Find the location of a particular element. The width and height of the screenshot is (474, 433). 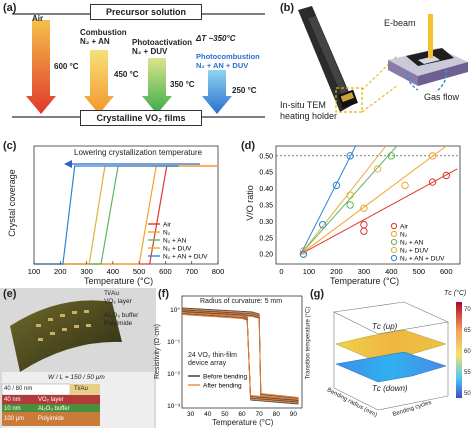

d-legend-label: N₂ + AN is located at coordinates (412, 243).